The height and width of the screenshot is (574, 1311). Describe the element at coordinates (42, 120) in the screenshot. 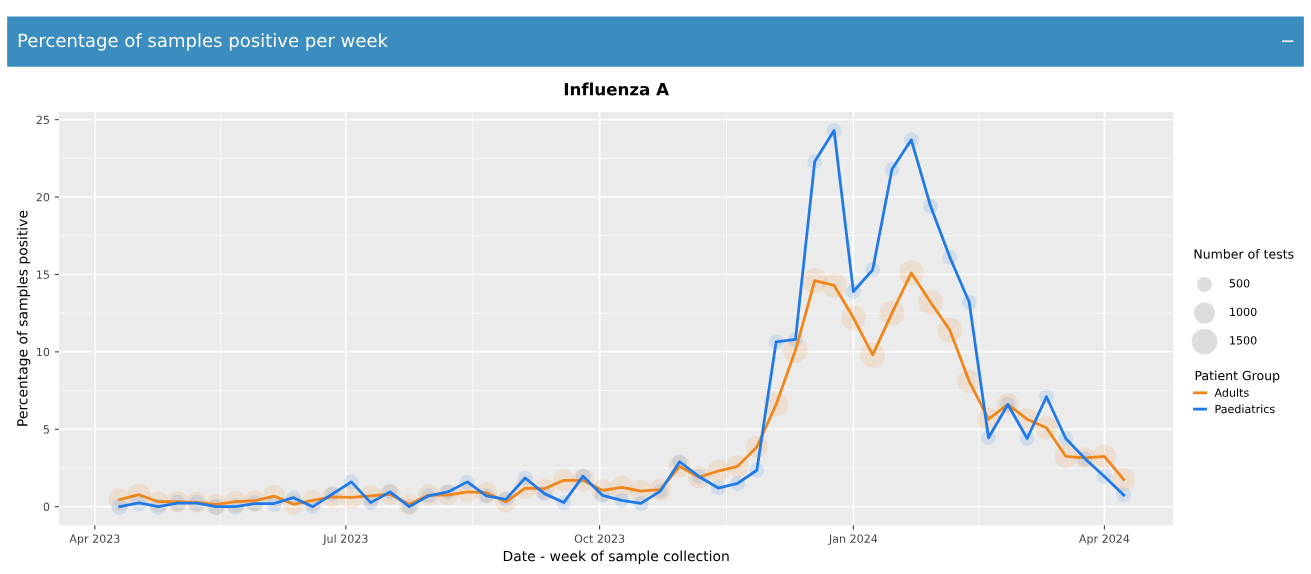

I see `y-tick-label: 25` at that location.